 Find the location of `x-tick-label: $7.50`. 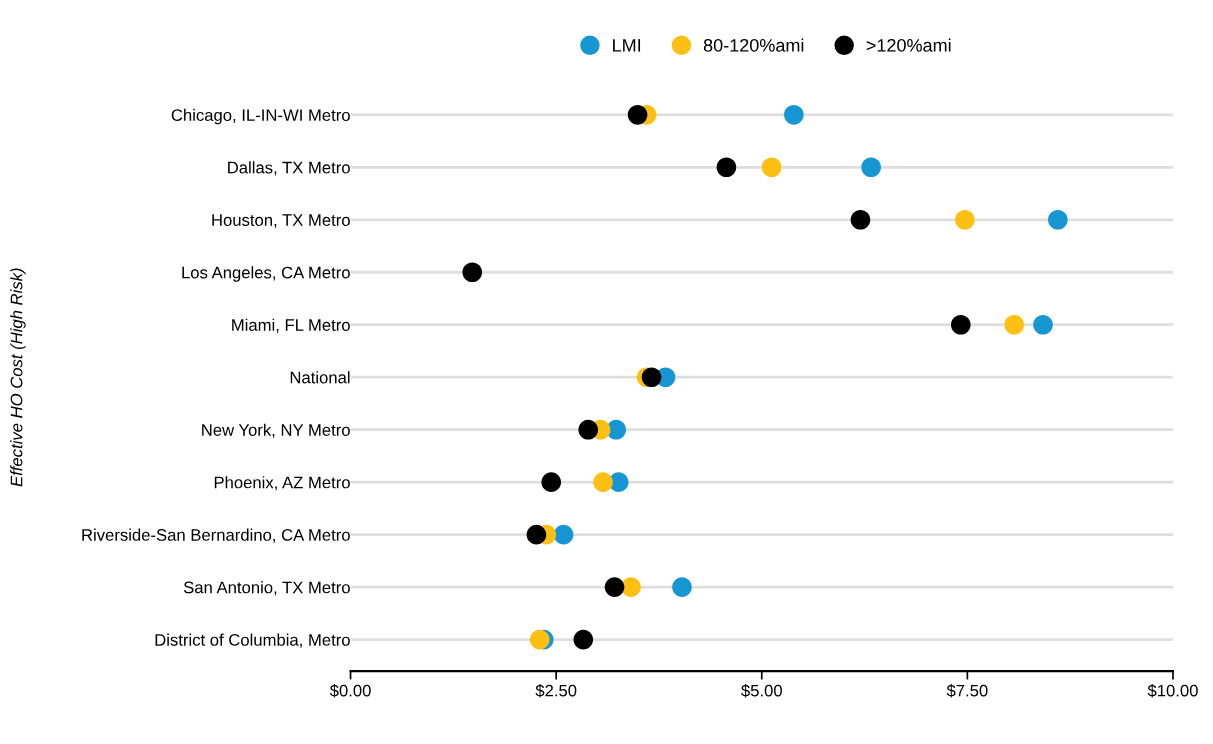

x-tick-label: $7.50 is located at coordinates (967, 691).